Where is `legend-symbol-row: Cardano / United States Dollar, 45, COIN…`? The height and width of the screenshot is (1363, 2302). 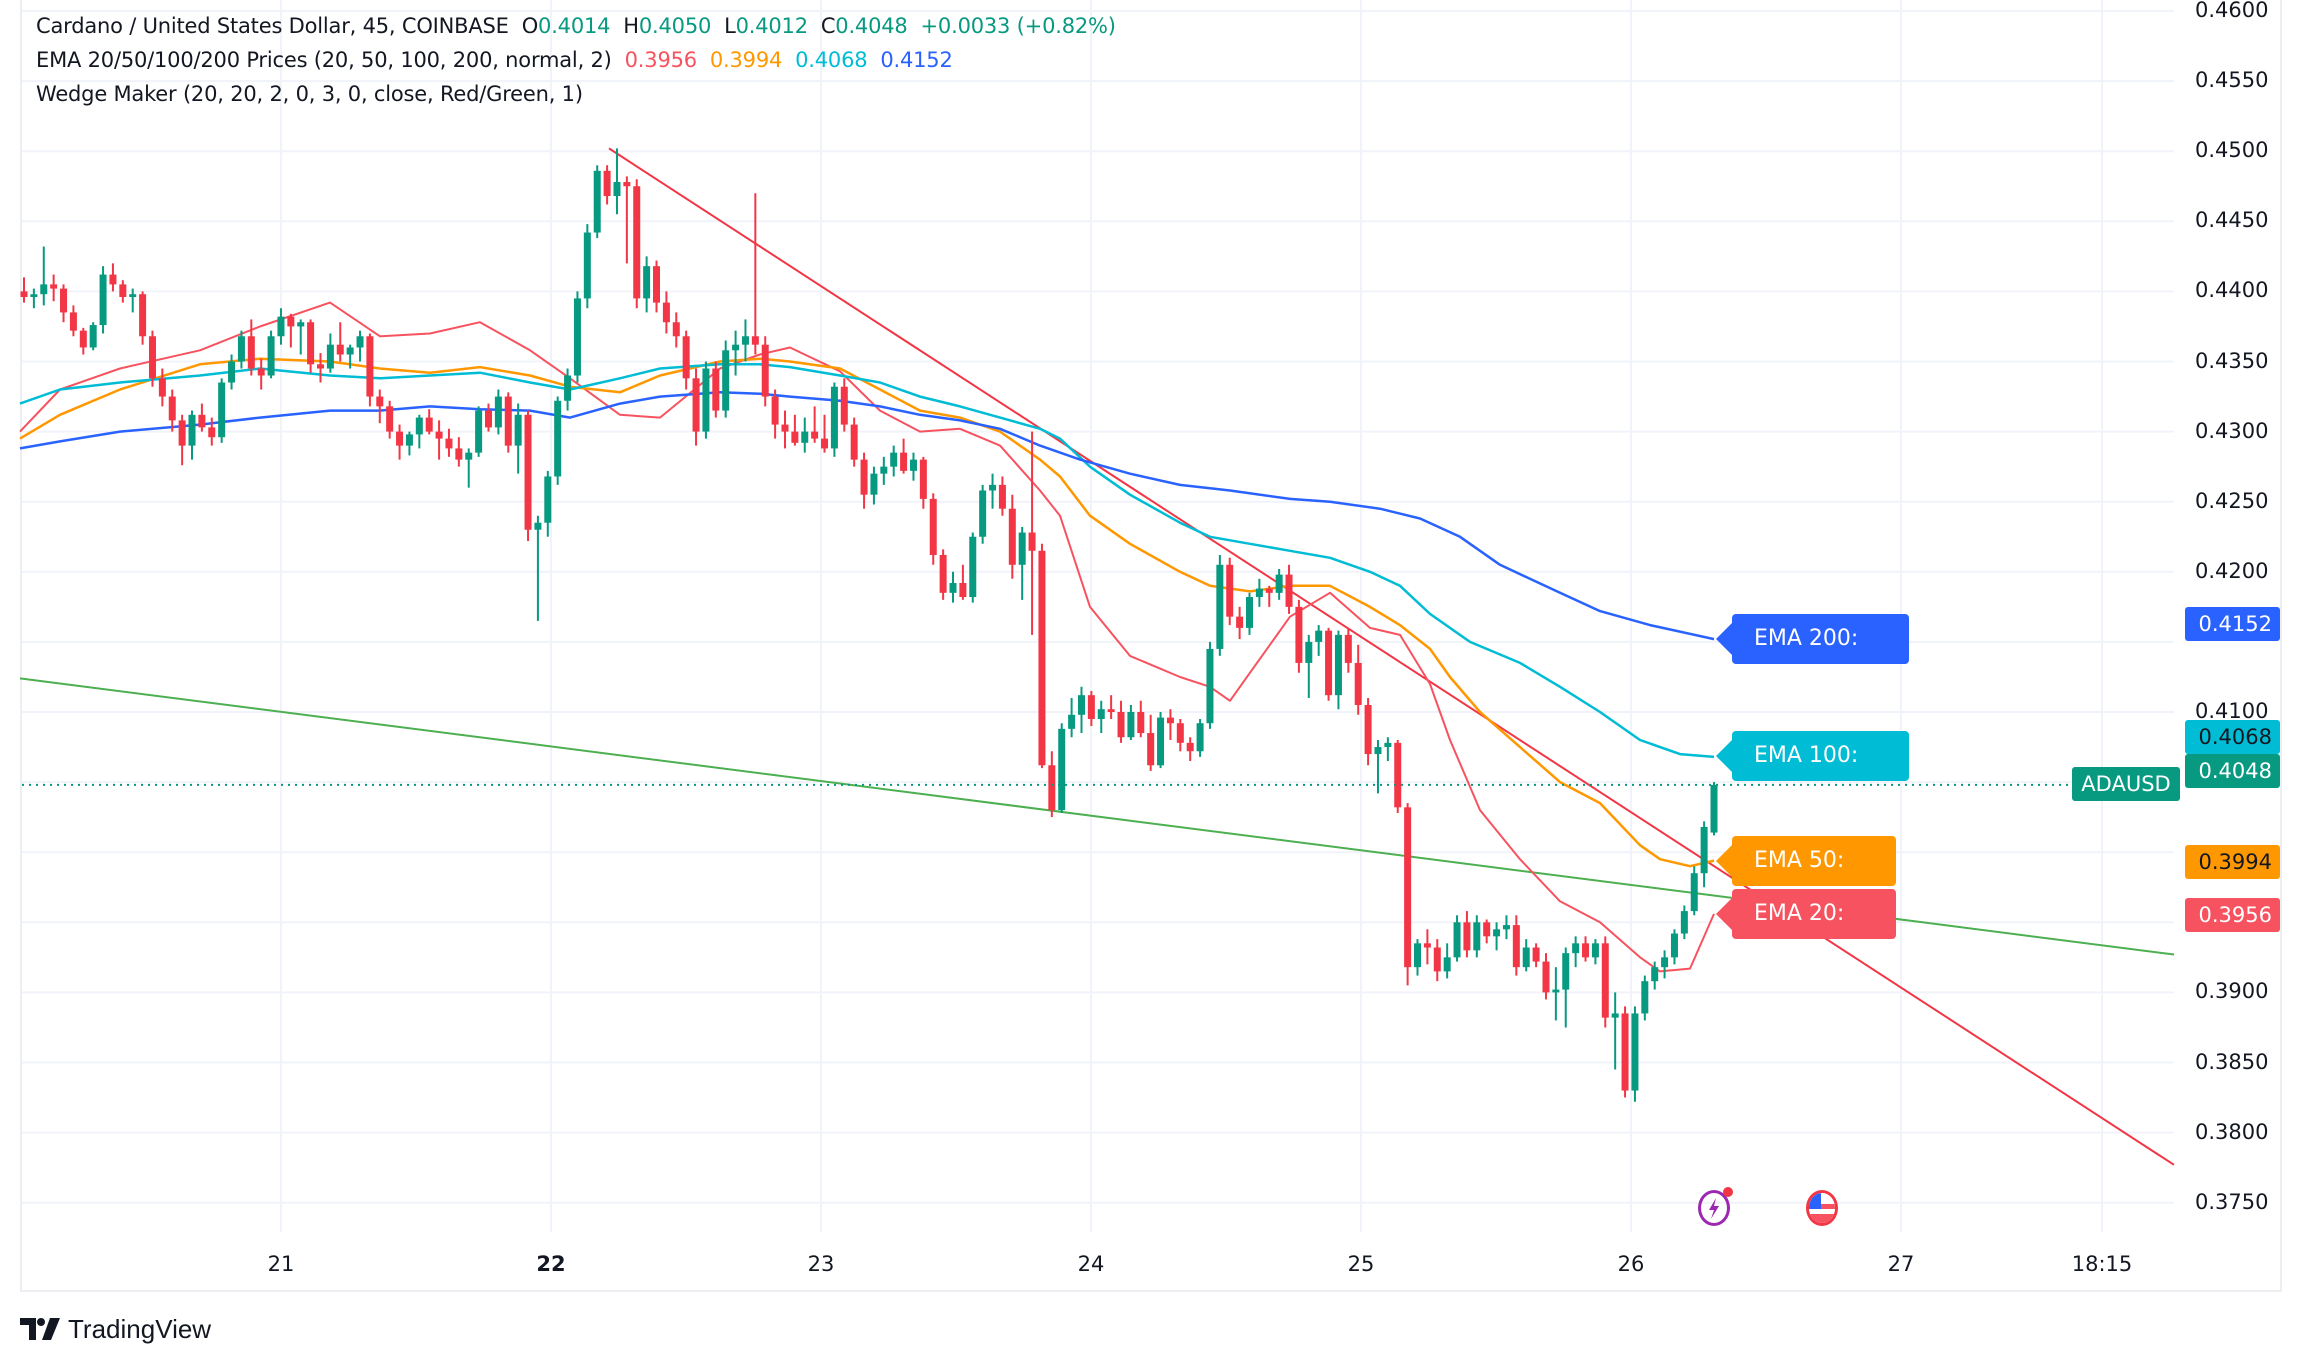 legend-symbol-row: Cardano / United States Dollar, 45, COIN… is located at coordinates (576, 26).